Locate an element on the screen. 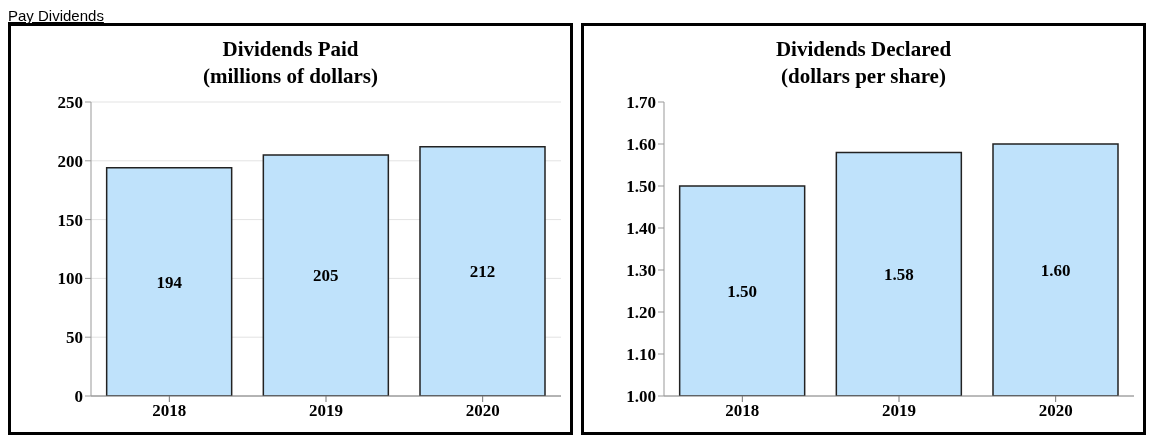 The width and height of the screenshot is (1167, 443). chart-title: Dividends Declared (dollars per share) is located at coordinates (863, 63).